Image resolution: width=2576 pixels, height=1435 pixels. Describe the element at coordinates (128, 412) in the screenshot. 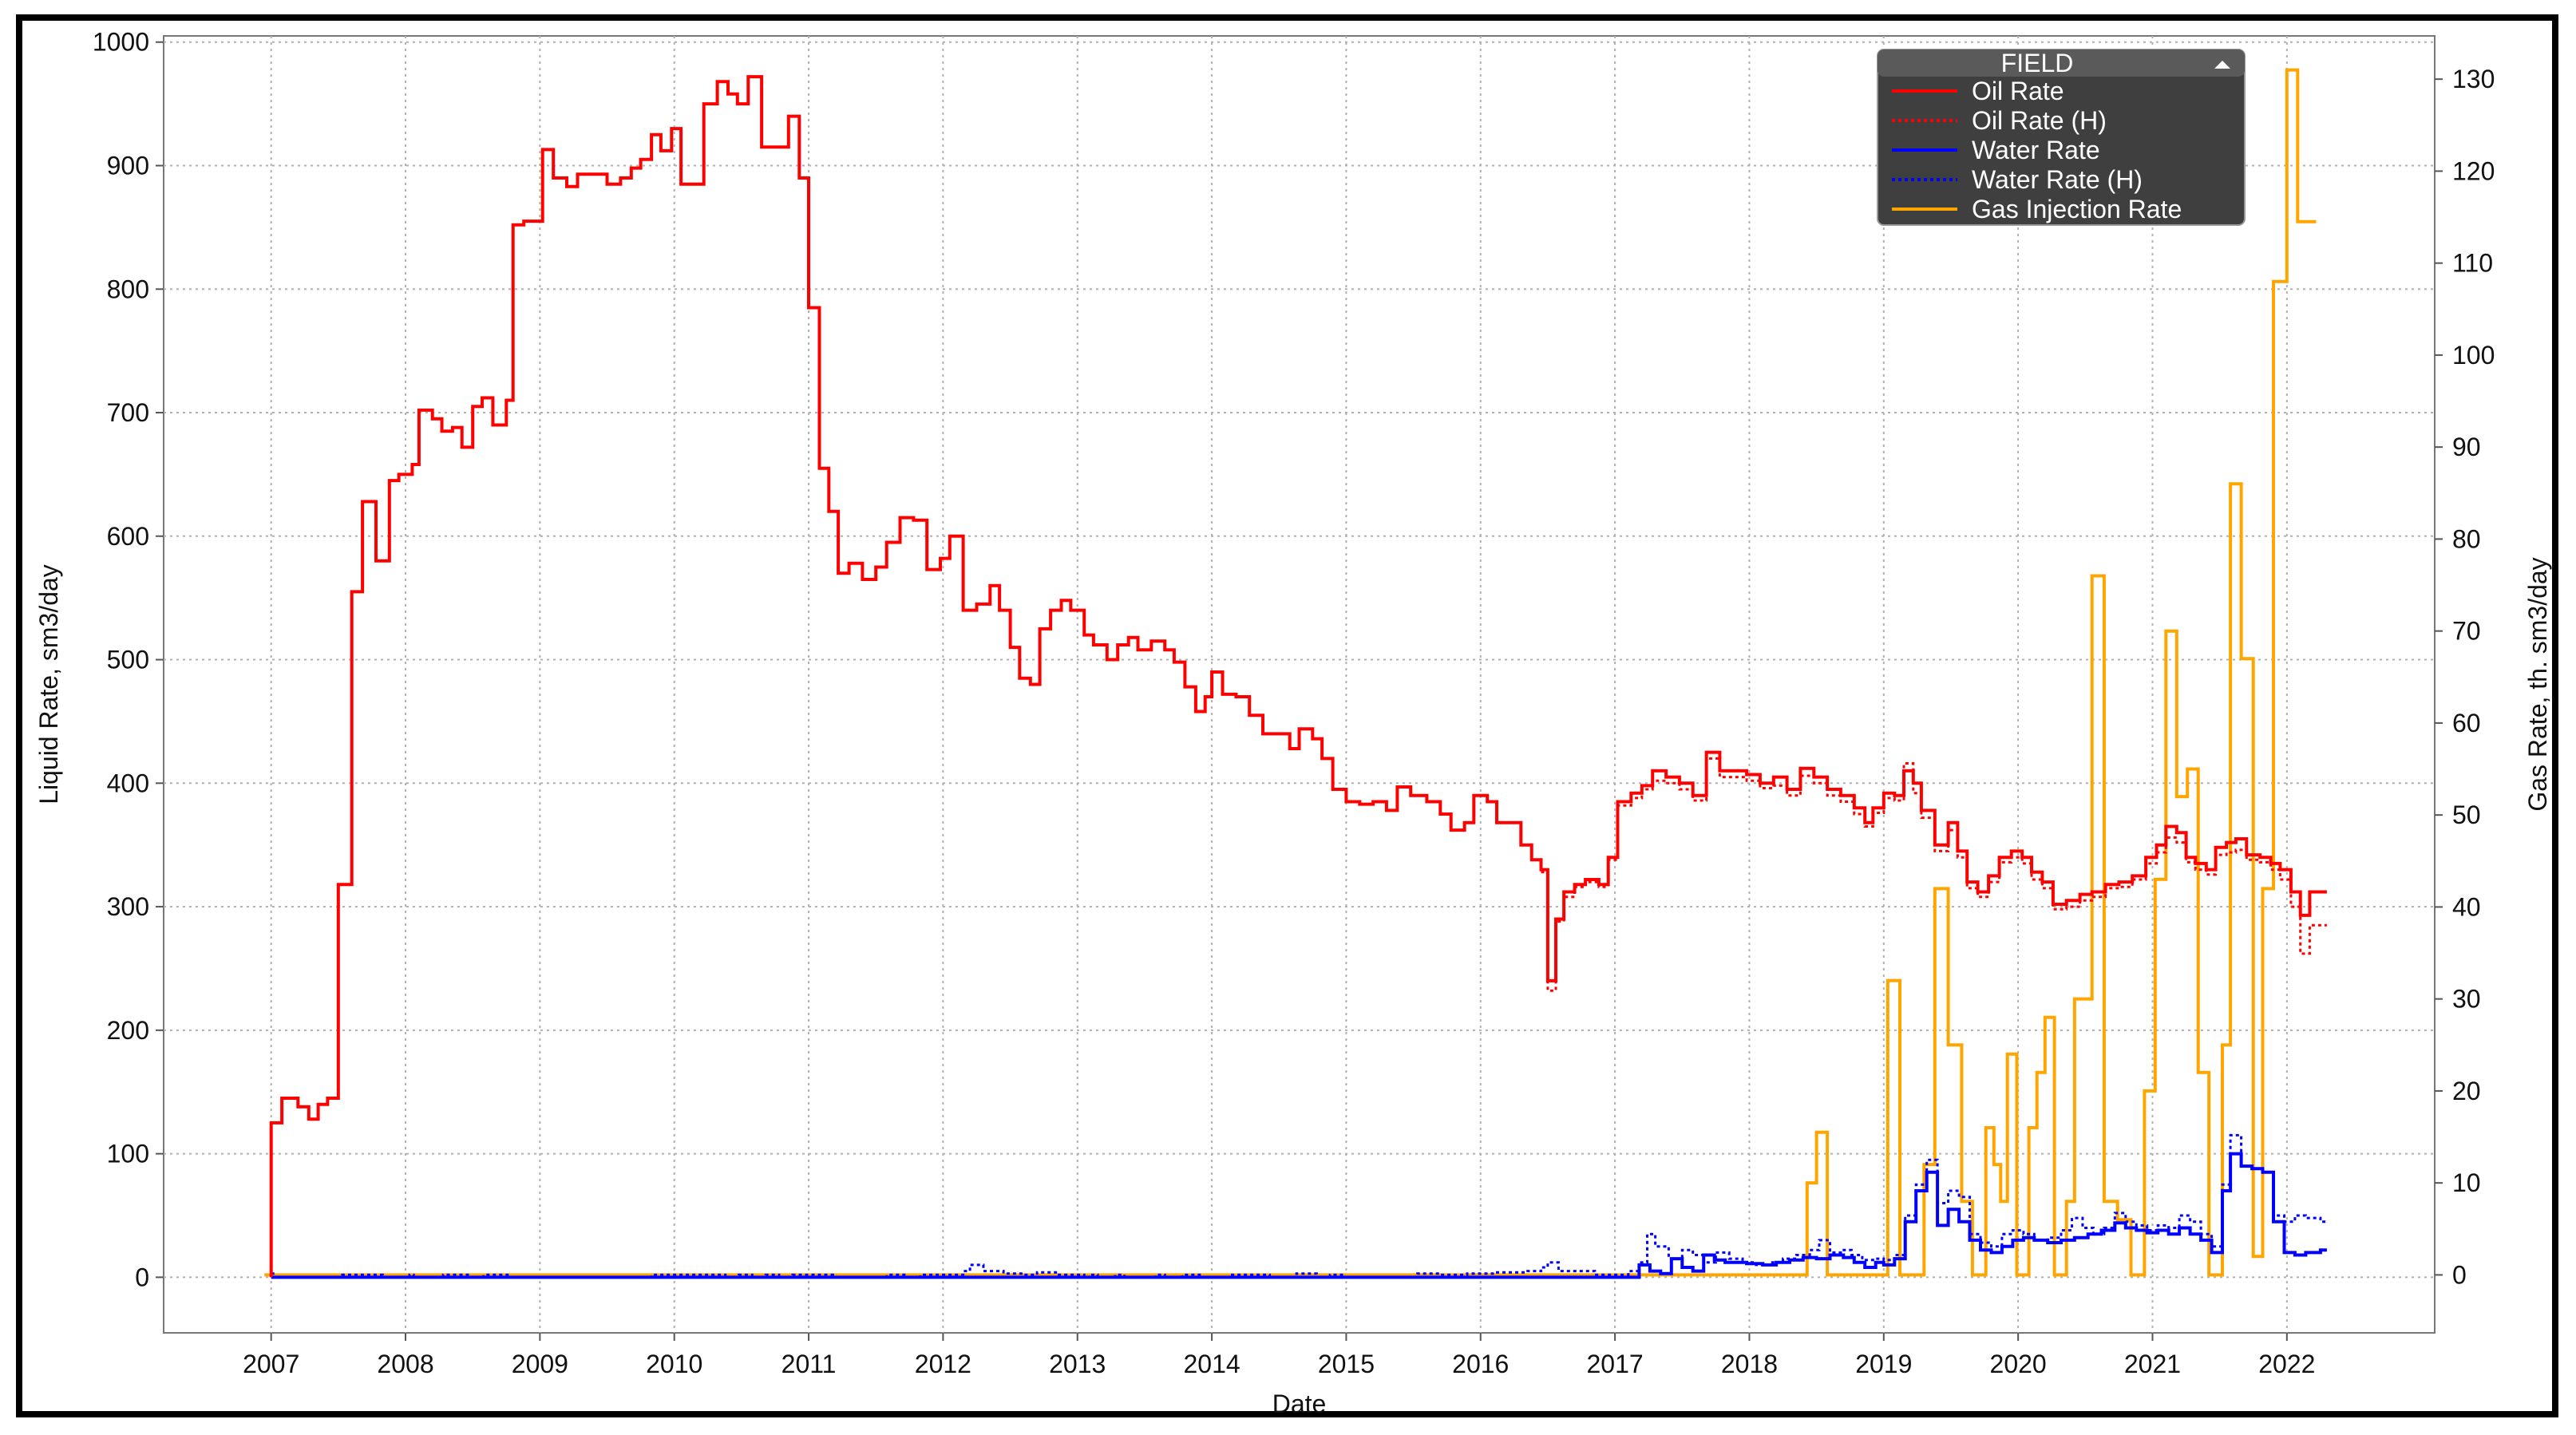

I see `y-left-tick-label: 700` at that location.